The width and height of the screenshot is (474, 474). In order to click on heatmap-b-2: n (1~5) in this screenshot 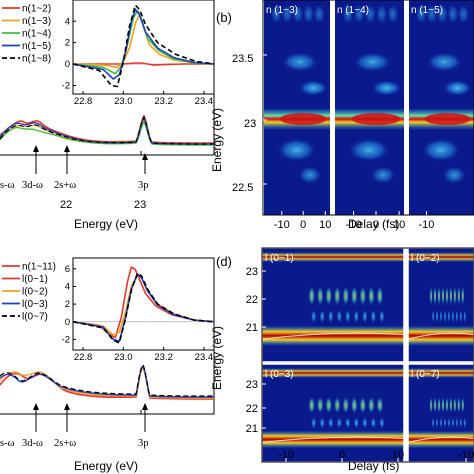, I will do `click(440, 107)`.